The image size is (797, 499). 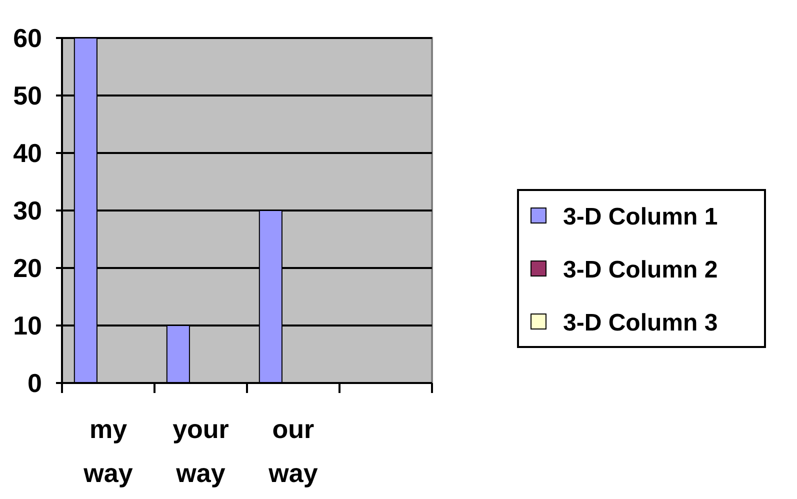 What do you see at coordinates (27, 153) in the screenshot?
I see `y-tick-label: 40` at bounding box center [27, 153].